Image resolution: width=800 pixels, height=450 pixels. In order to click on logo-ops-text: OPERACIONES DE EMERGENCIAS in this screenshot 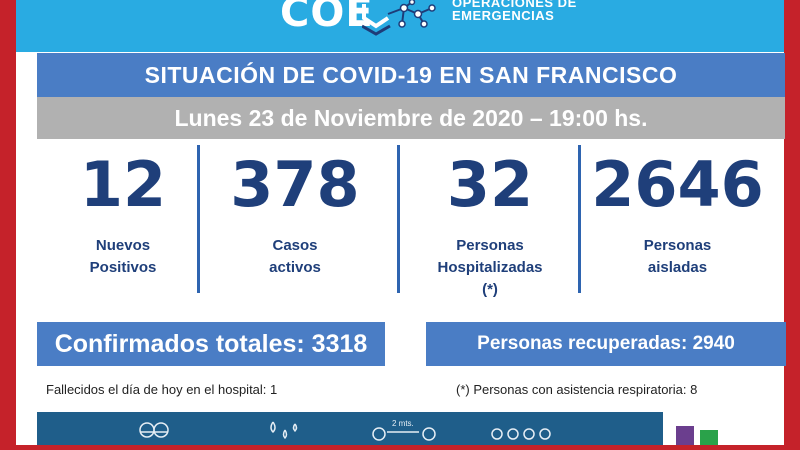, I will do `click(514, 11)`.